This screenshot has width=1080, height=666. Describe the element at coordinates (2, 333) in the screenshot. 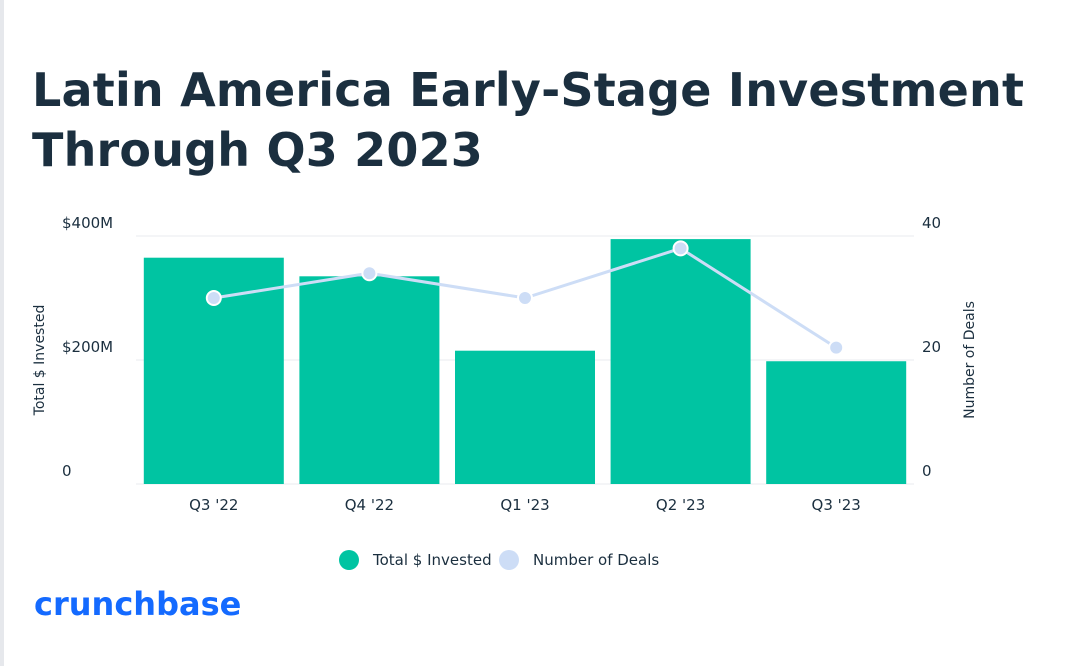

I see `left-edge-rule` at that location.